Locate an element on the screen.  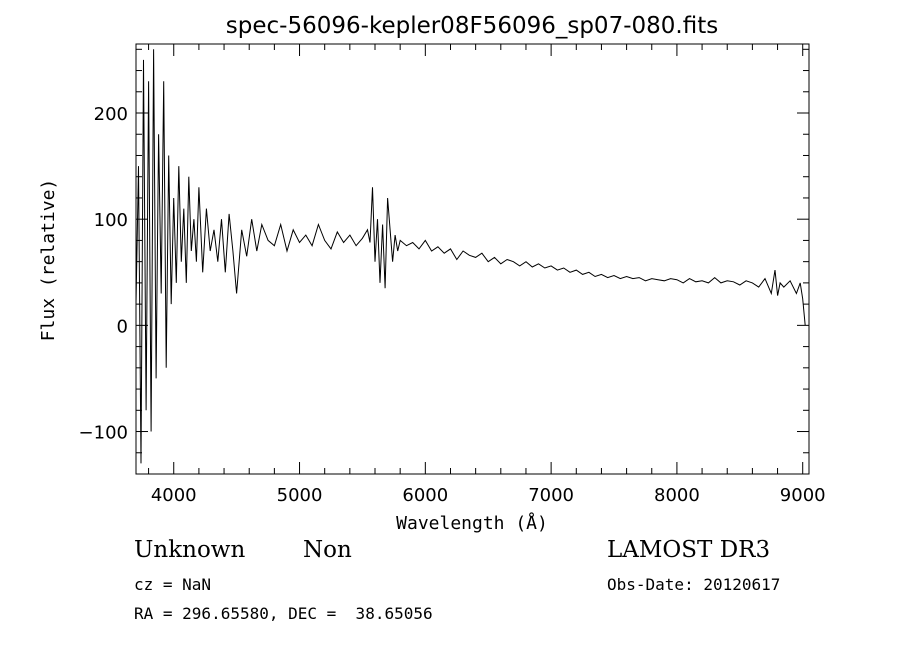
chart-title: spec-56096-kepler08F56096_sp07-080.fits is located at coordinates (472, 26).